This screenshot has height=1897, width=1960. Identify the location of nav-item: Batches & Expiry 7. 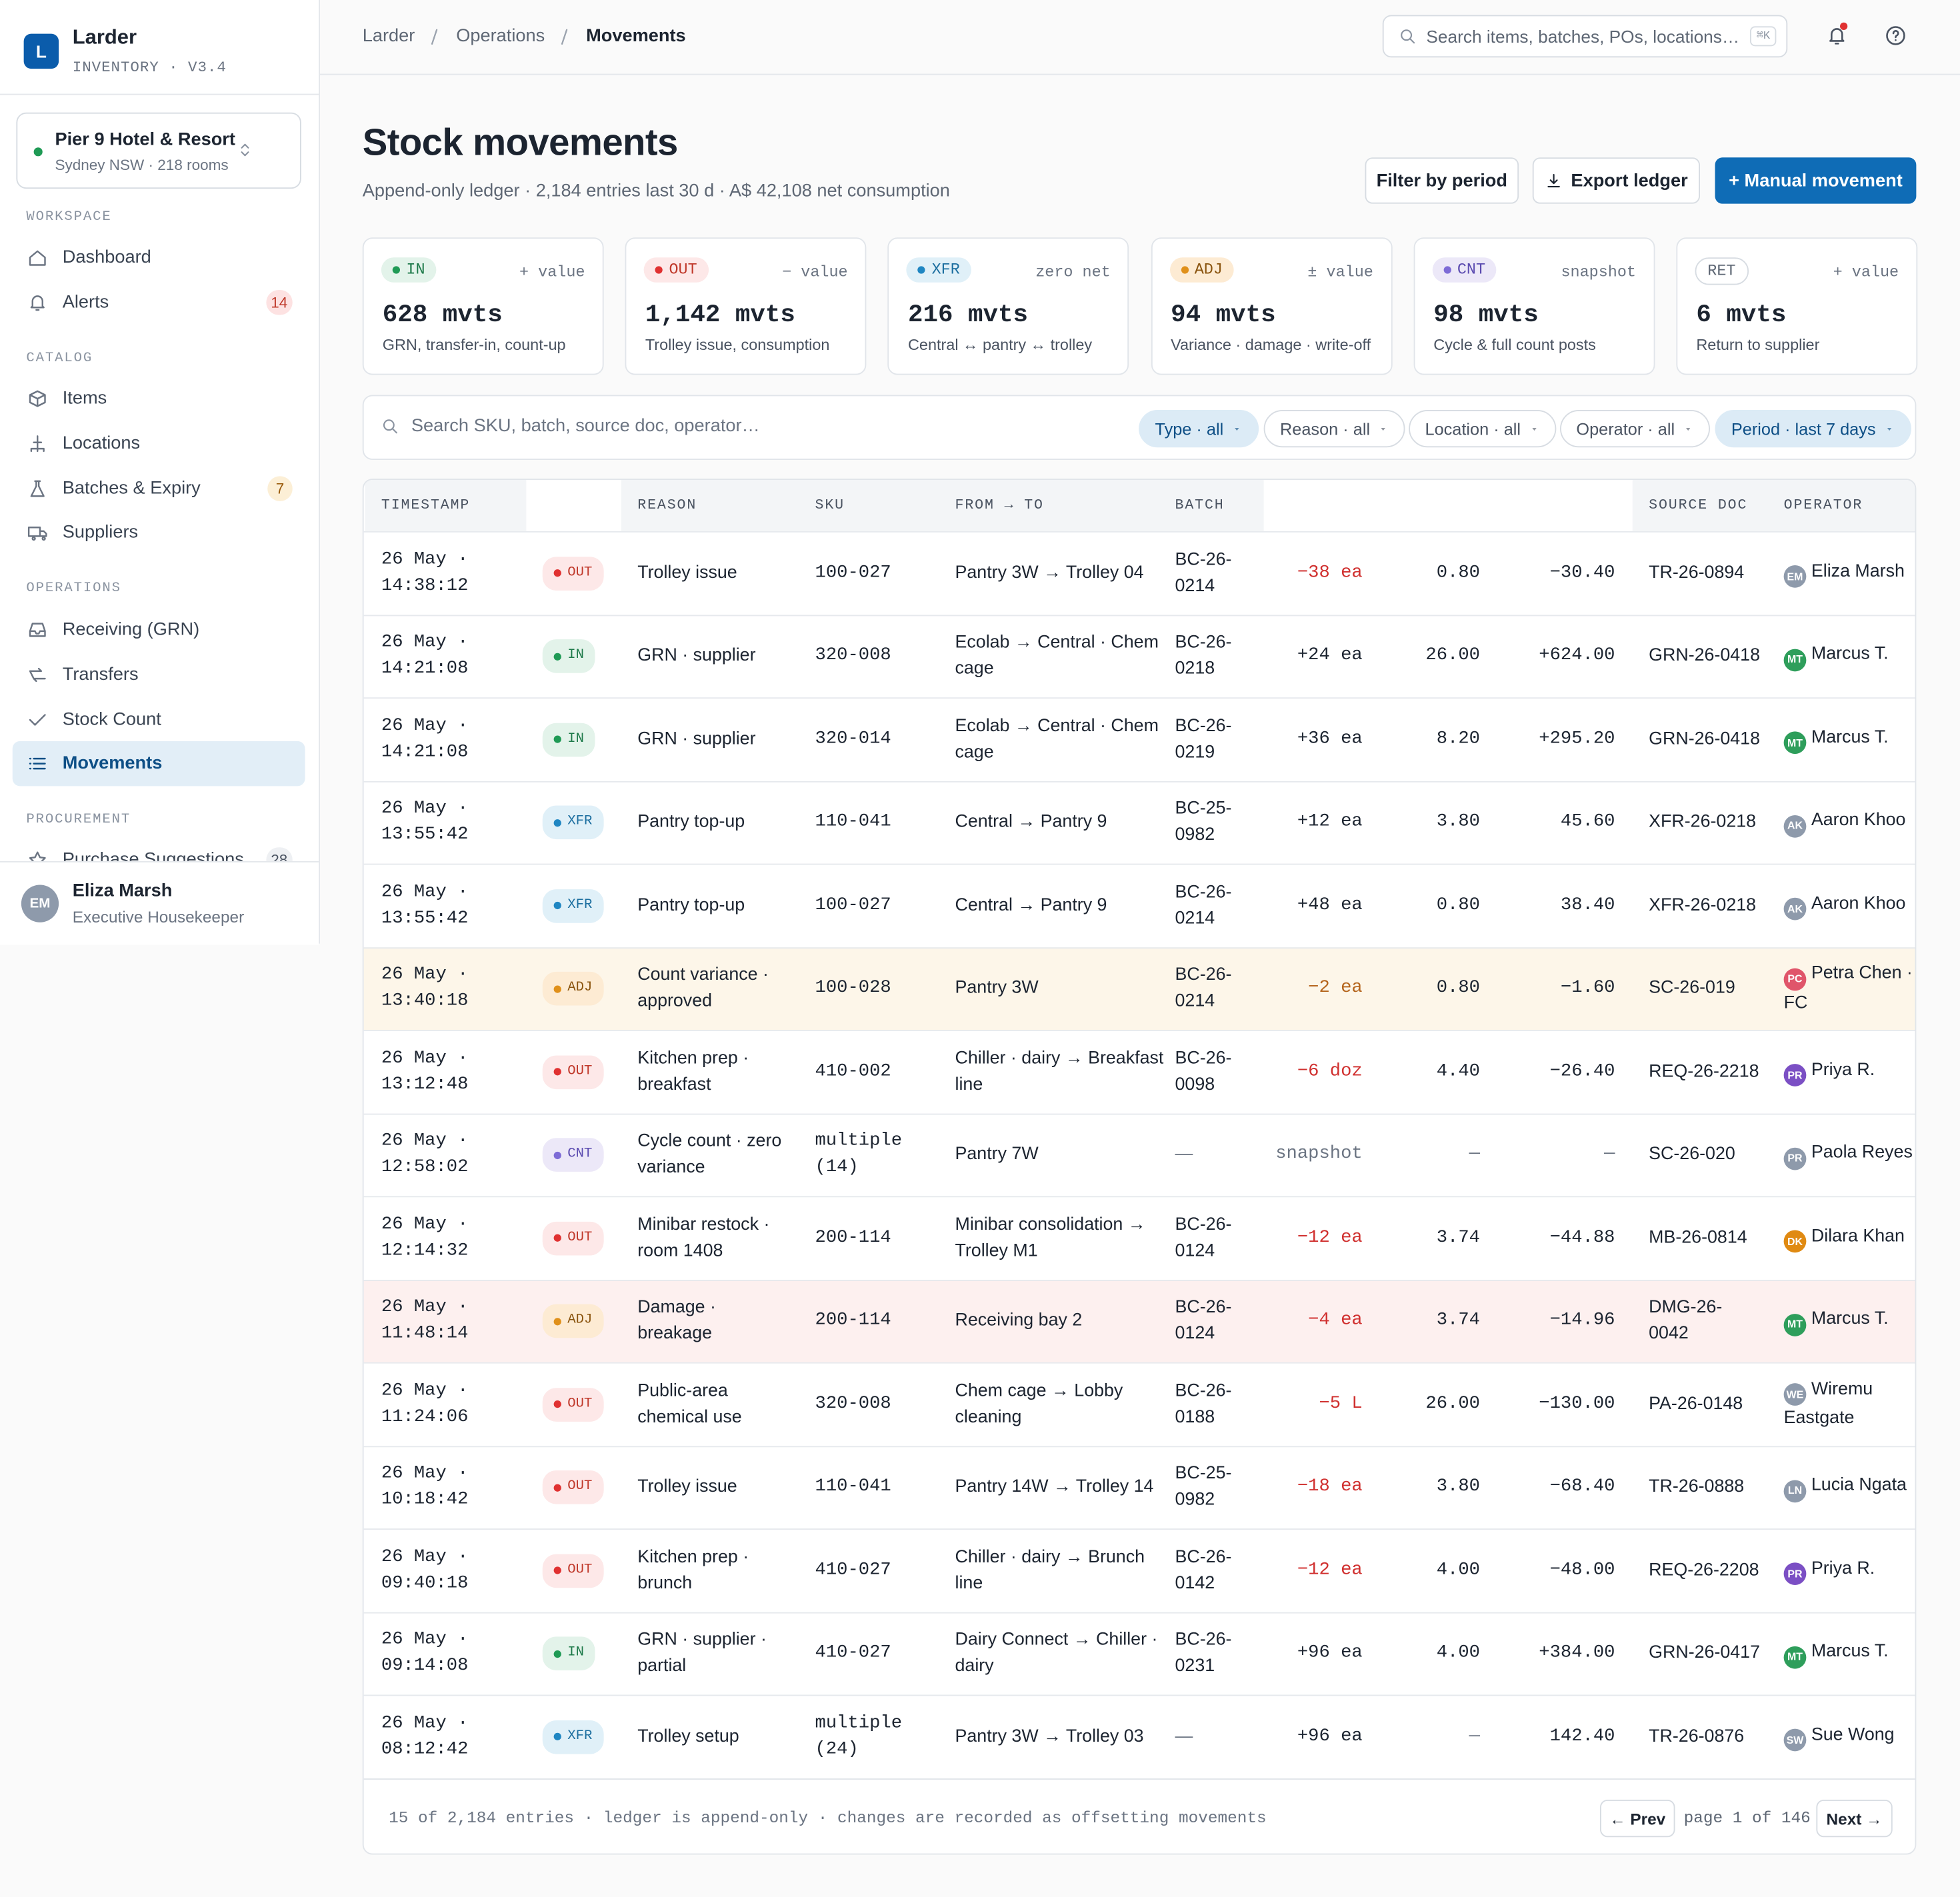
(159, 488).